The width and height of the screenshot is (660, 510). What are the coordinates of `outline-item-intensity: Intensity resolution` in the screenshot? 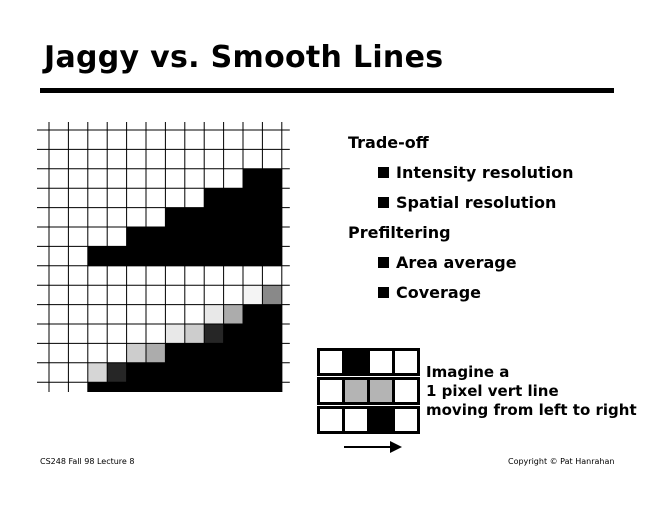 It's located at (461, 173).